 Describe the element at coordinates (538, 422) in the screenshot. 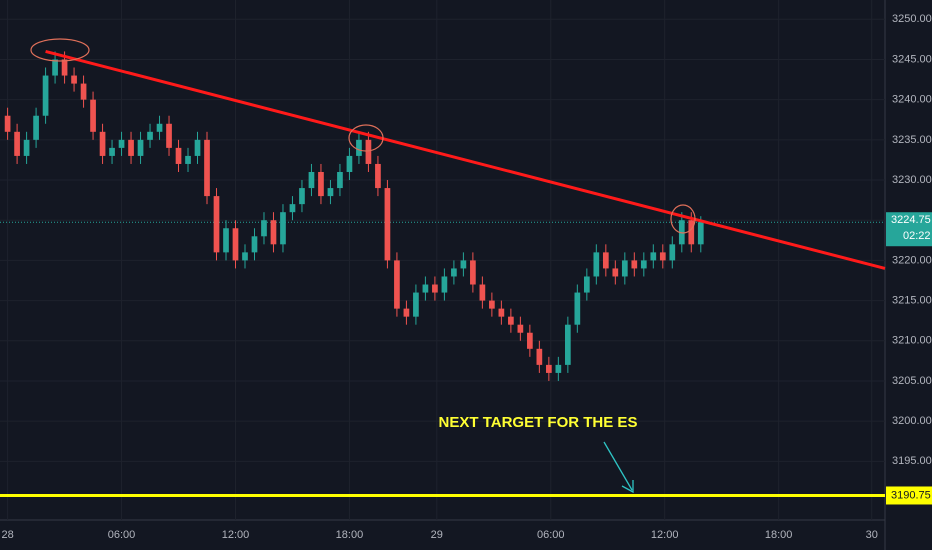

I see `annotation: NEXT TARGET FOR THE ES` at that location.